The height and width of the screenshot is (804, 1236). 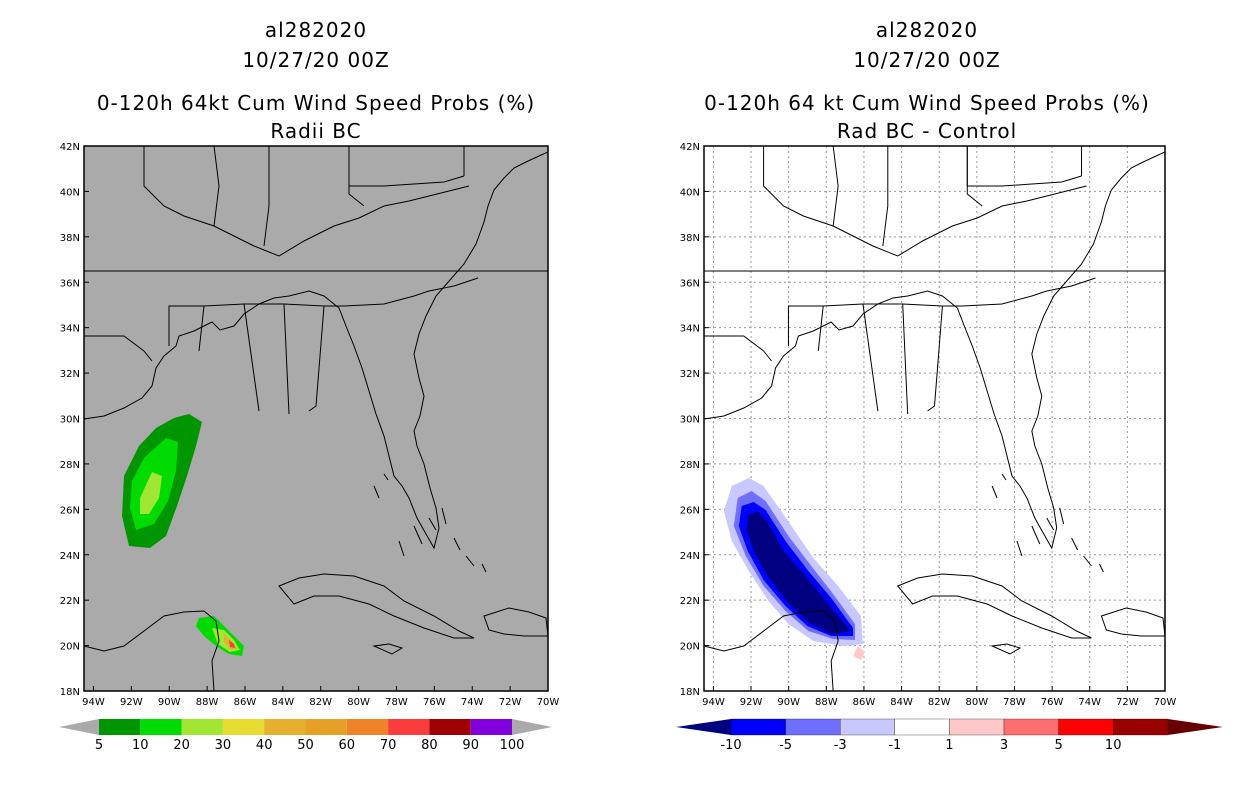 I want to click on left-colorbar-label: 10, so click(x=140, y=745).